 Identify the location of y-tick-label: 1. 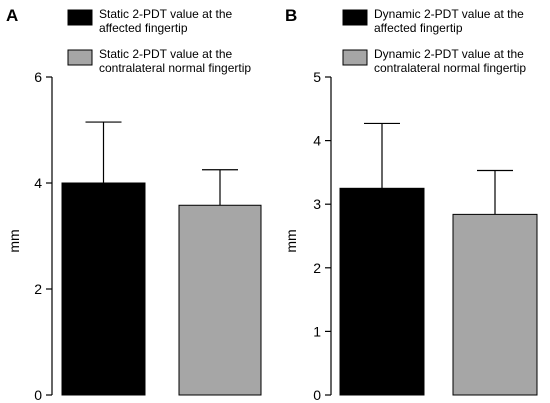
(317, 331).